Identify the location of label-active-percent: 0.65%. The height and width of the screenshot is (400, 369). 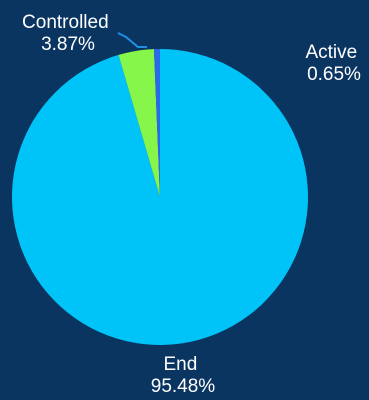
(334, 74).